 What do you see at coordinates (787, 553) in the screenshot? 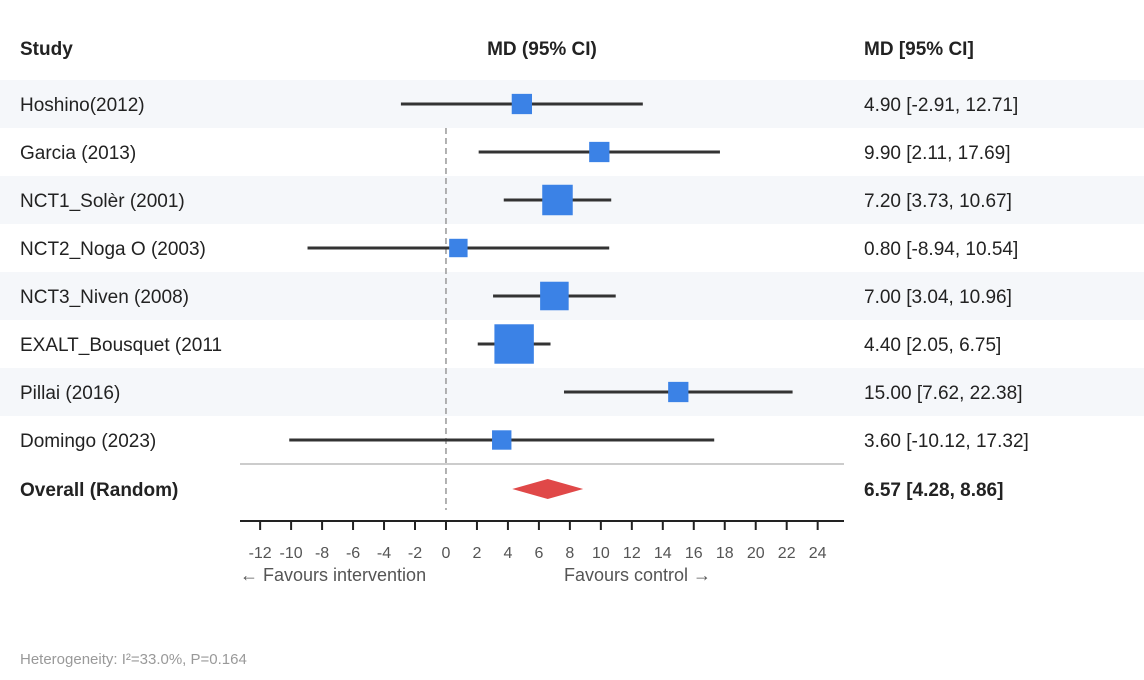
I see `tick-label: 22` at bounding box center [787, 553].